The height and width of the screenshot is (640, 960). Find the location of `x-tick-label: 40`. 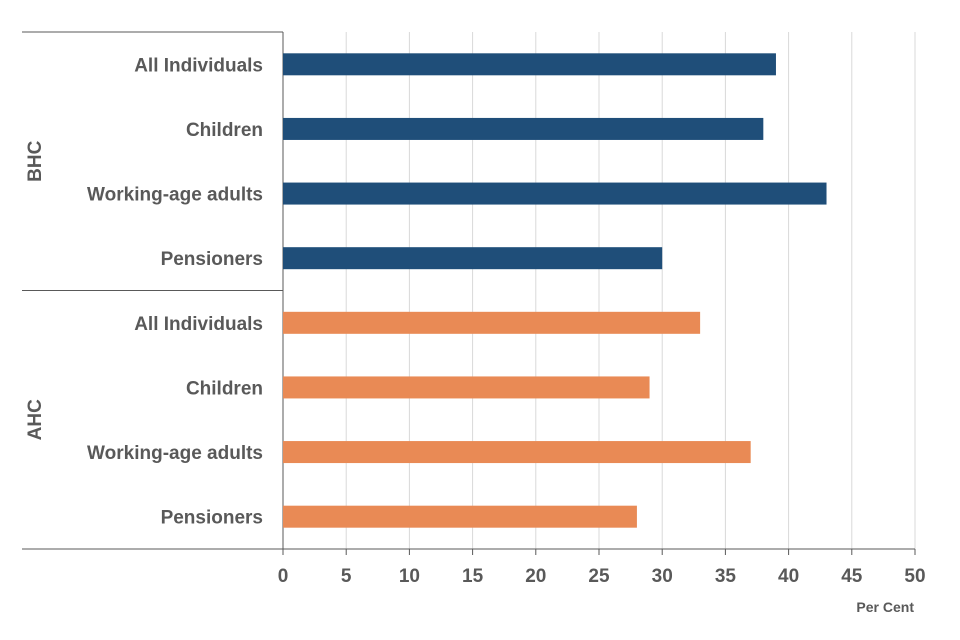

x-tick-label: 40 is located at coordinates (788, 576).